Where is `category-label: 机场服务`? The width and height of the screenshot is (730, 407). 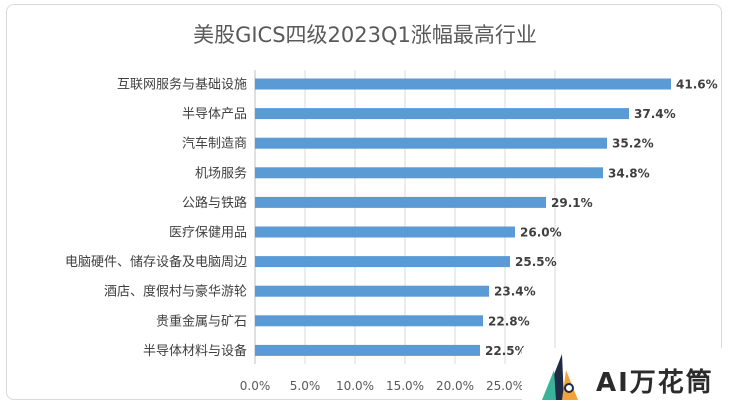 category-label: 机场服务 is located at coordinates (221, 173).